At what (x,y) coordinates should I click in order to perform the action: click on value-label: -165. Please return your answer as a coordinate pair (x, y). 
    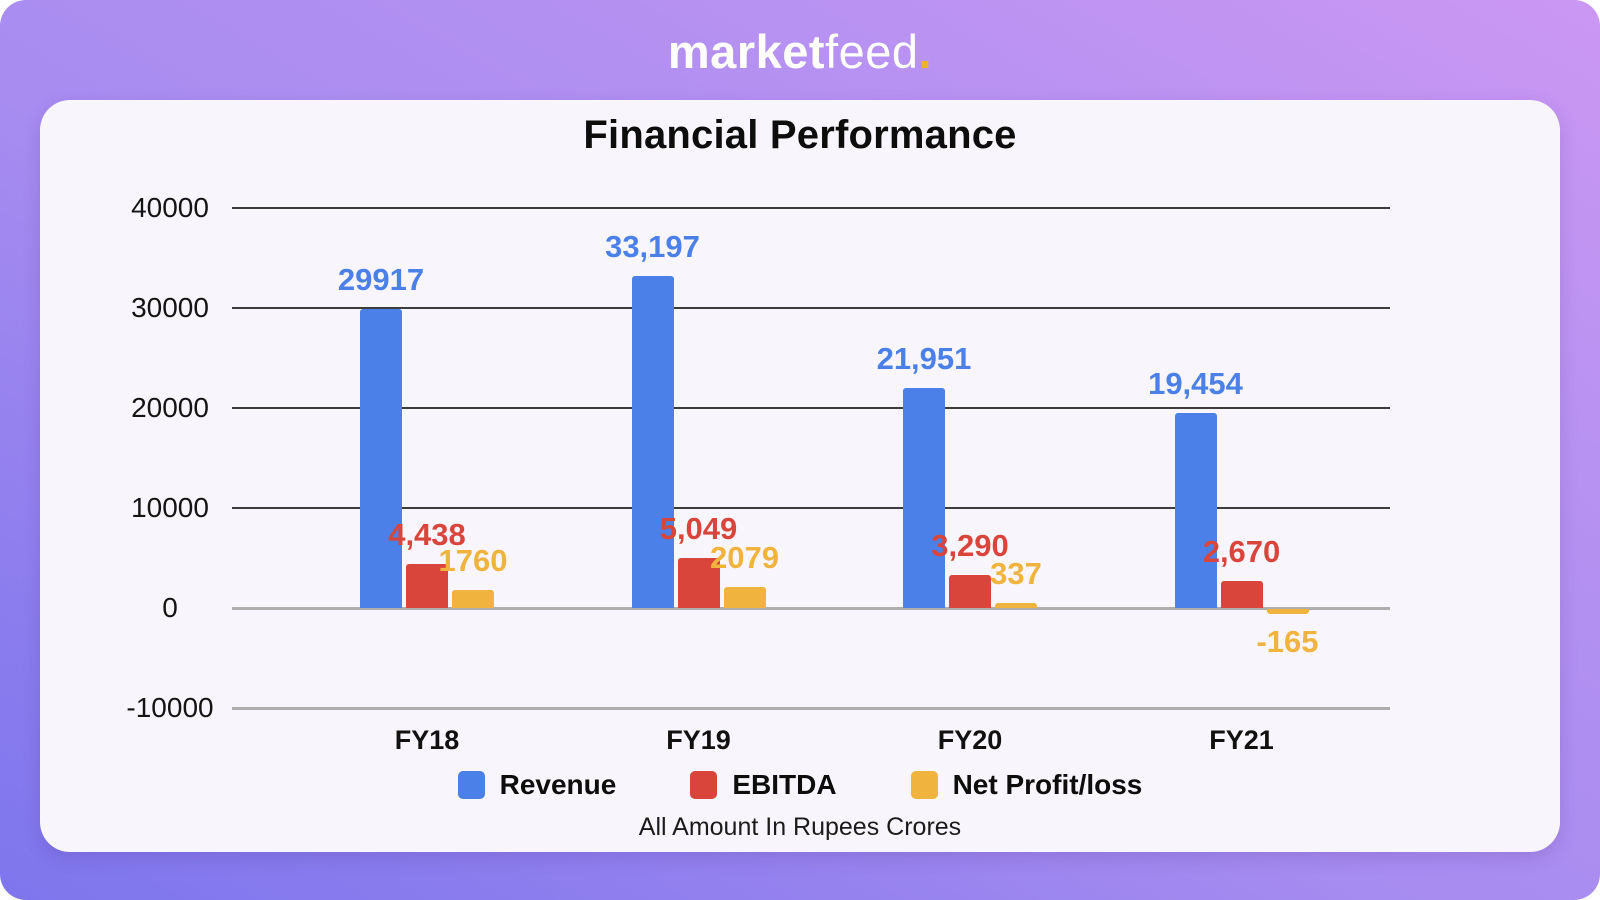
    Looking at the image, I should click on (1287, 641).